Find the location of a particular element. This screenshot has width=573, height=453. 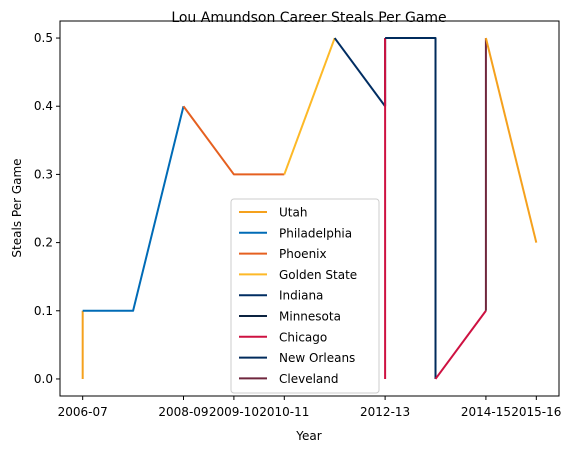

legend-label: Chicago is located at coordinates (303, 337).